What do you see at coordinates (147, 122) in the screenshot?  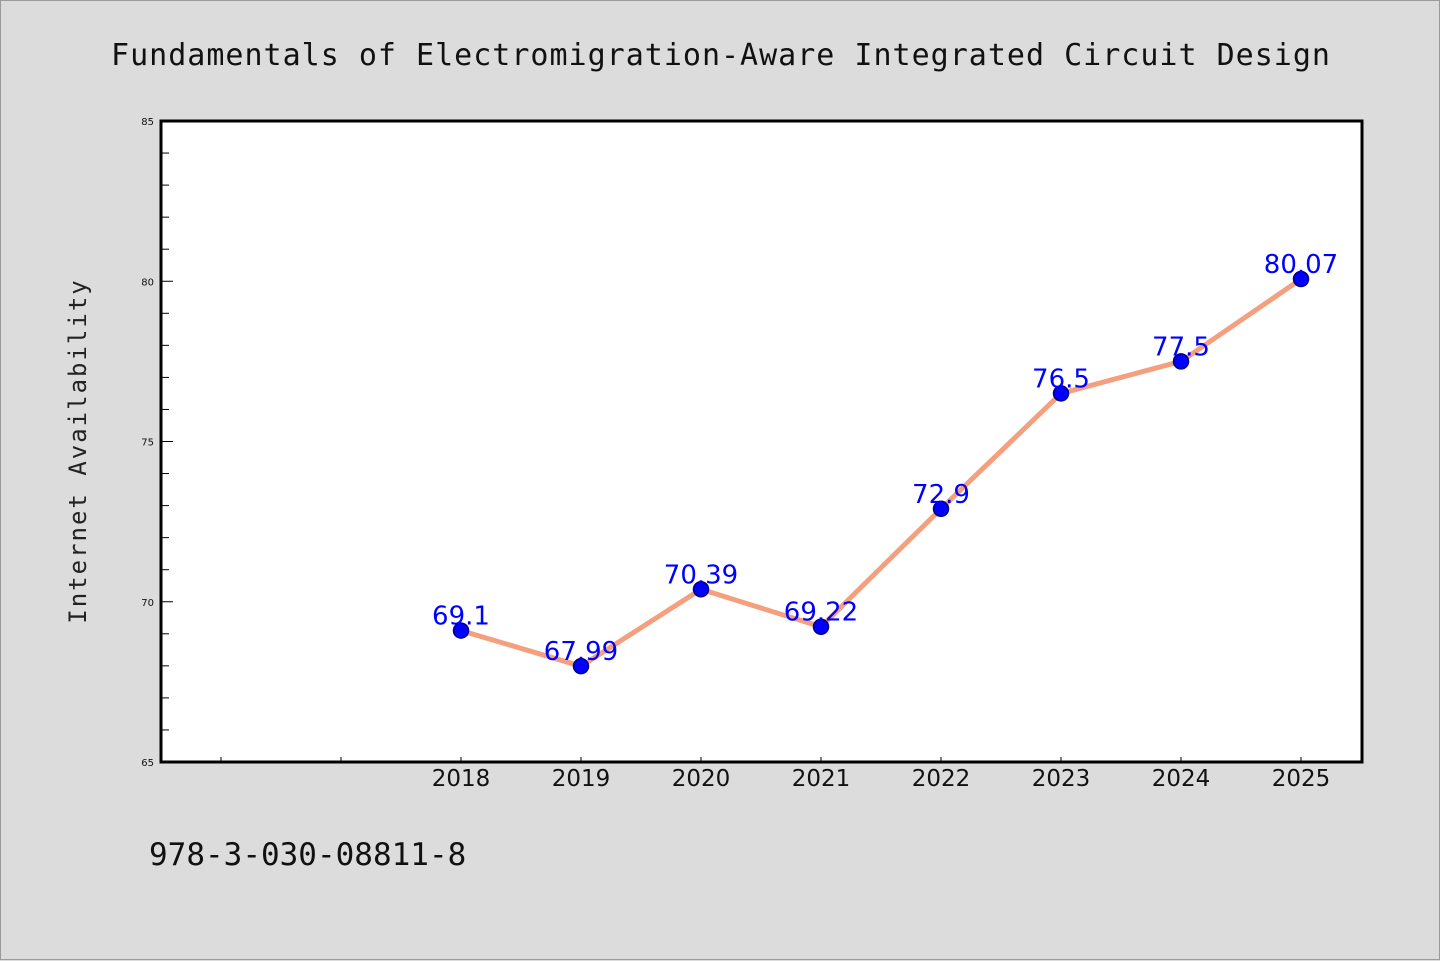 I see `y-tick-label: 85` at bounding box center [147, 122].